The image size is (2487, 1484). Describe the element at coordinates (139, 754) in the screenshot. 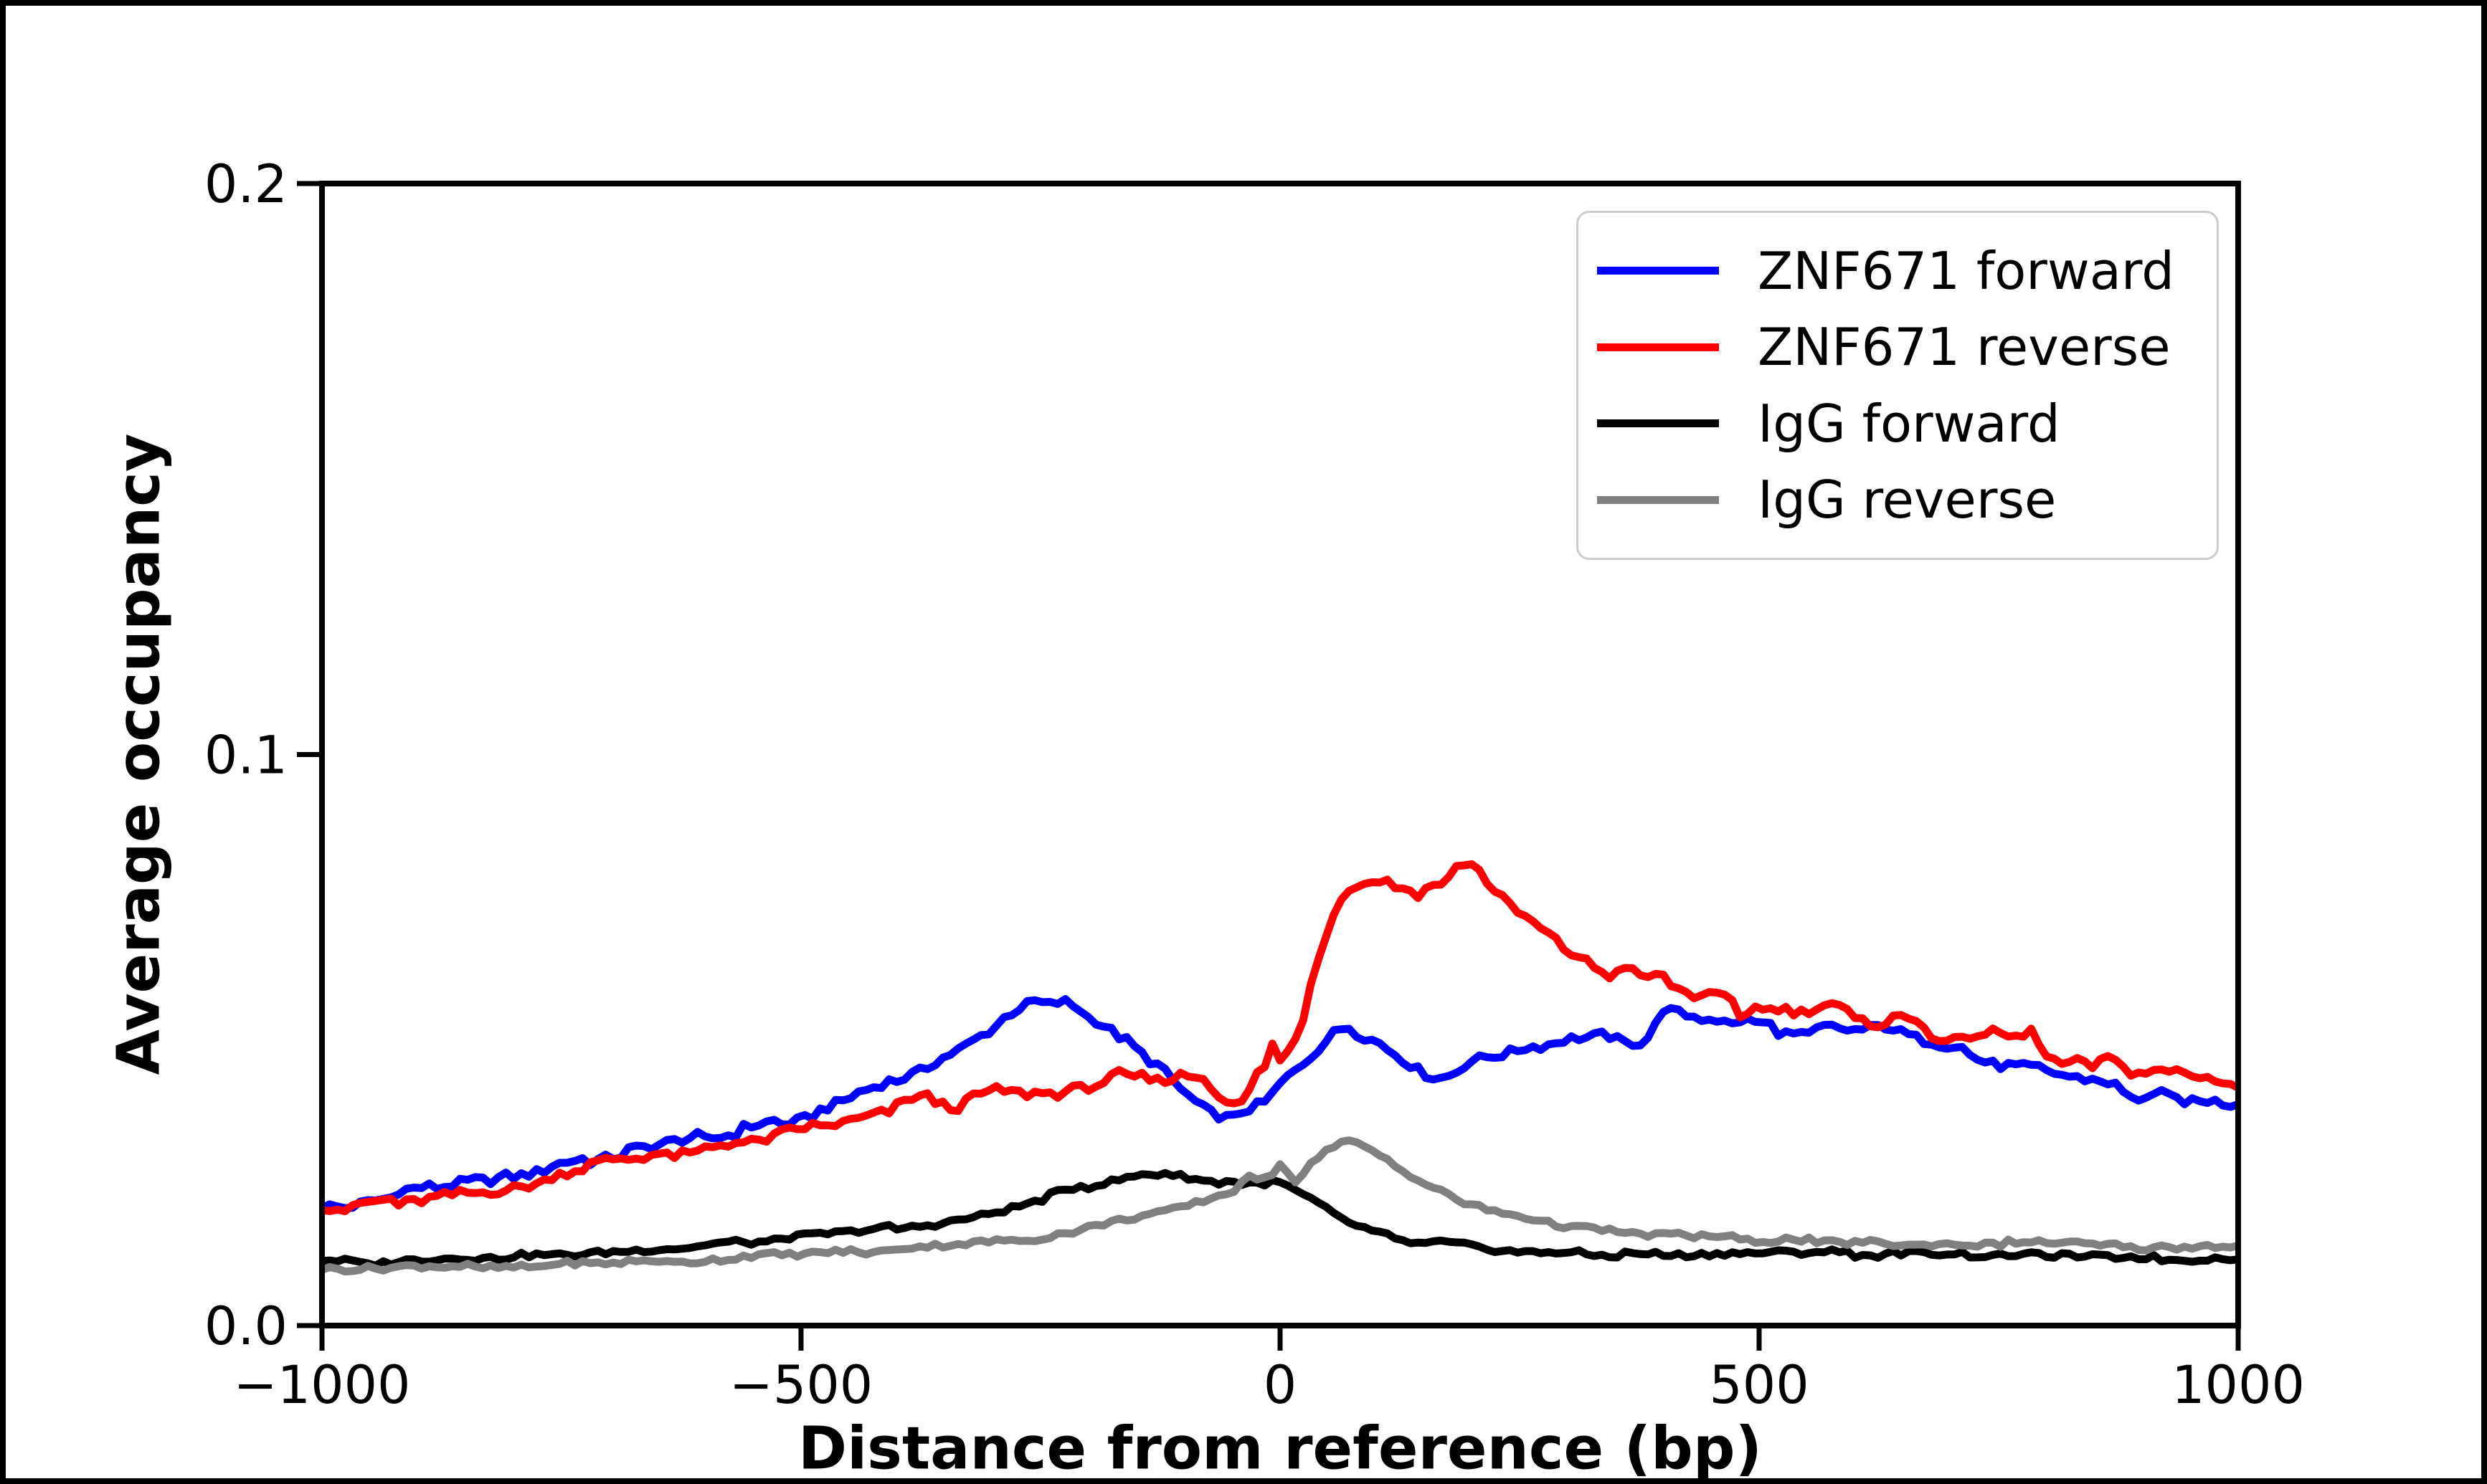

I see `y-axis-label: Average occupancy` at that location.